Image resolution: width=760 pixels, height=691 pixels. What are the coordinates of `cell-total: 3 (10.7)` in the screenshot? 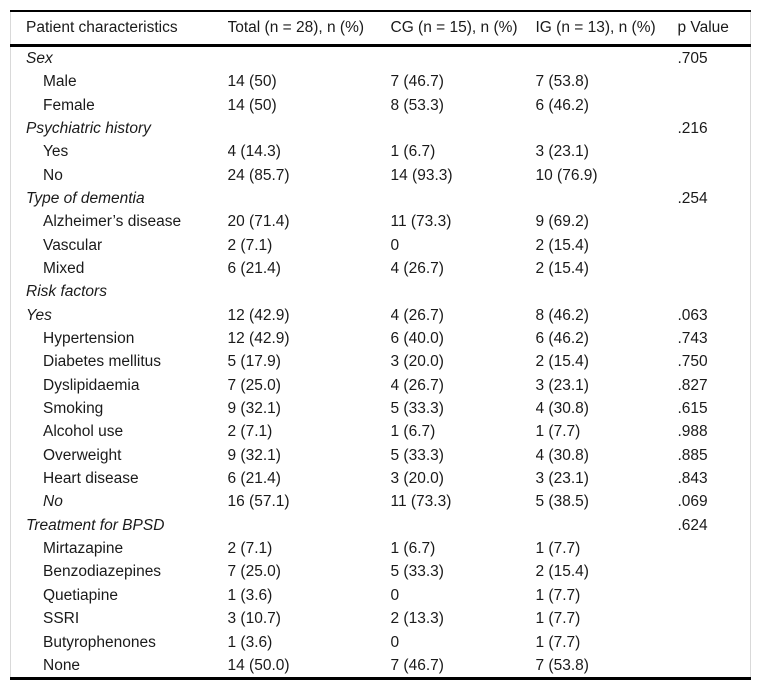 It's located at (254, 619).